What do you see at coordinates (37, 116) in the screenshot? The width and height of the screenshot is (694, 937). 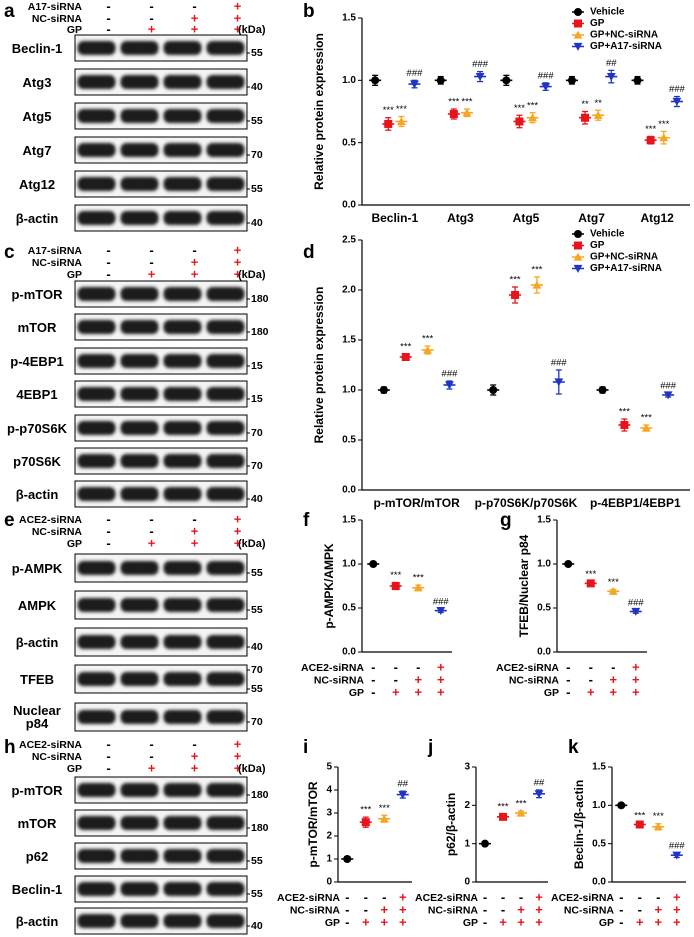 I see `band-label: Atg5` at bounding box center [37, 116].